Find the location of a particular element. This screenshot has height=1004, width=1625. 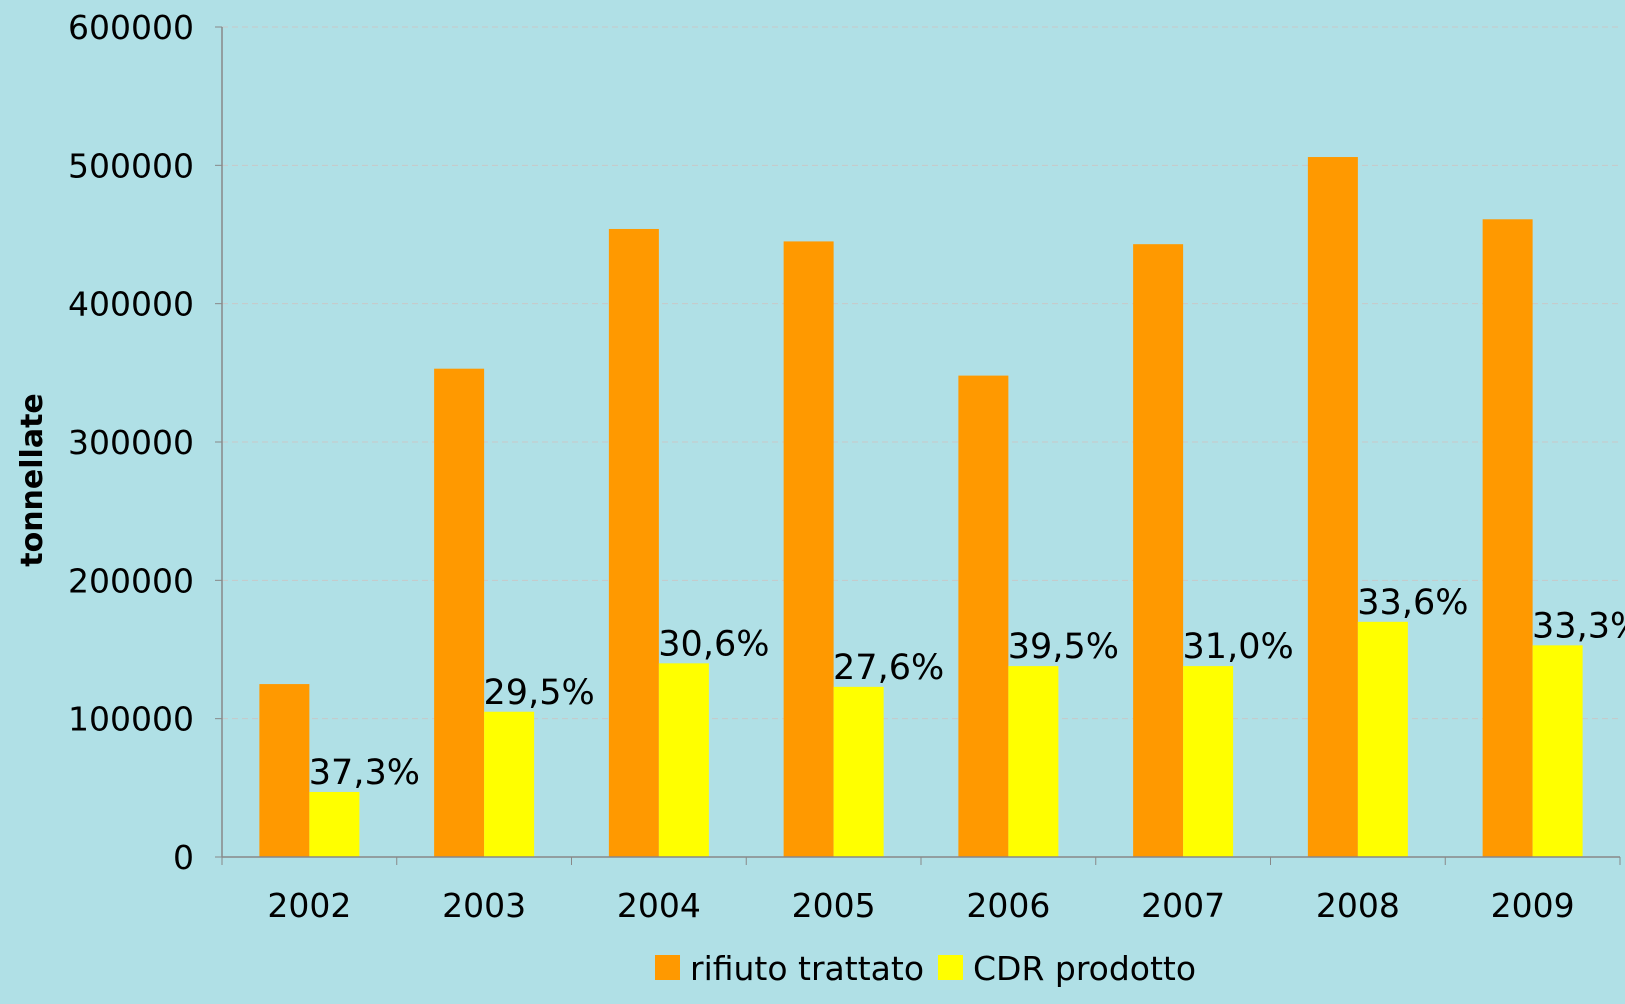

x-tick-label: 2005 is located at coordinates (834, 905).